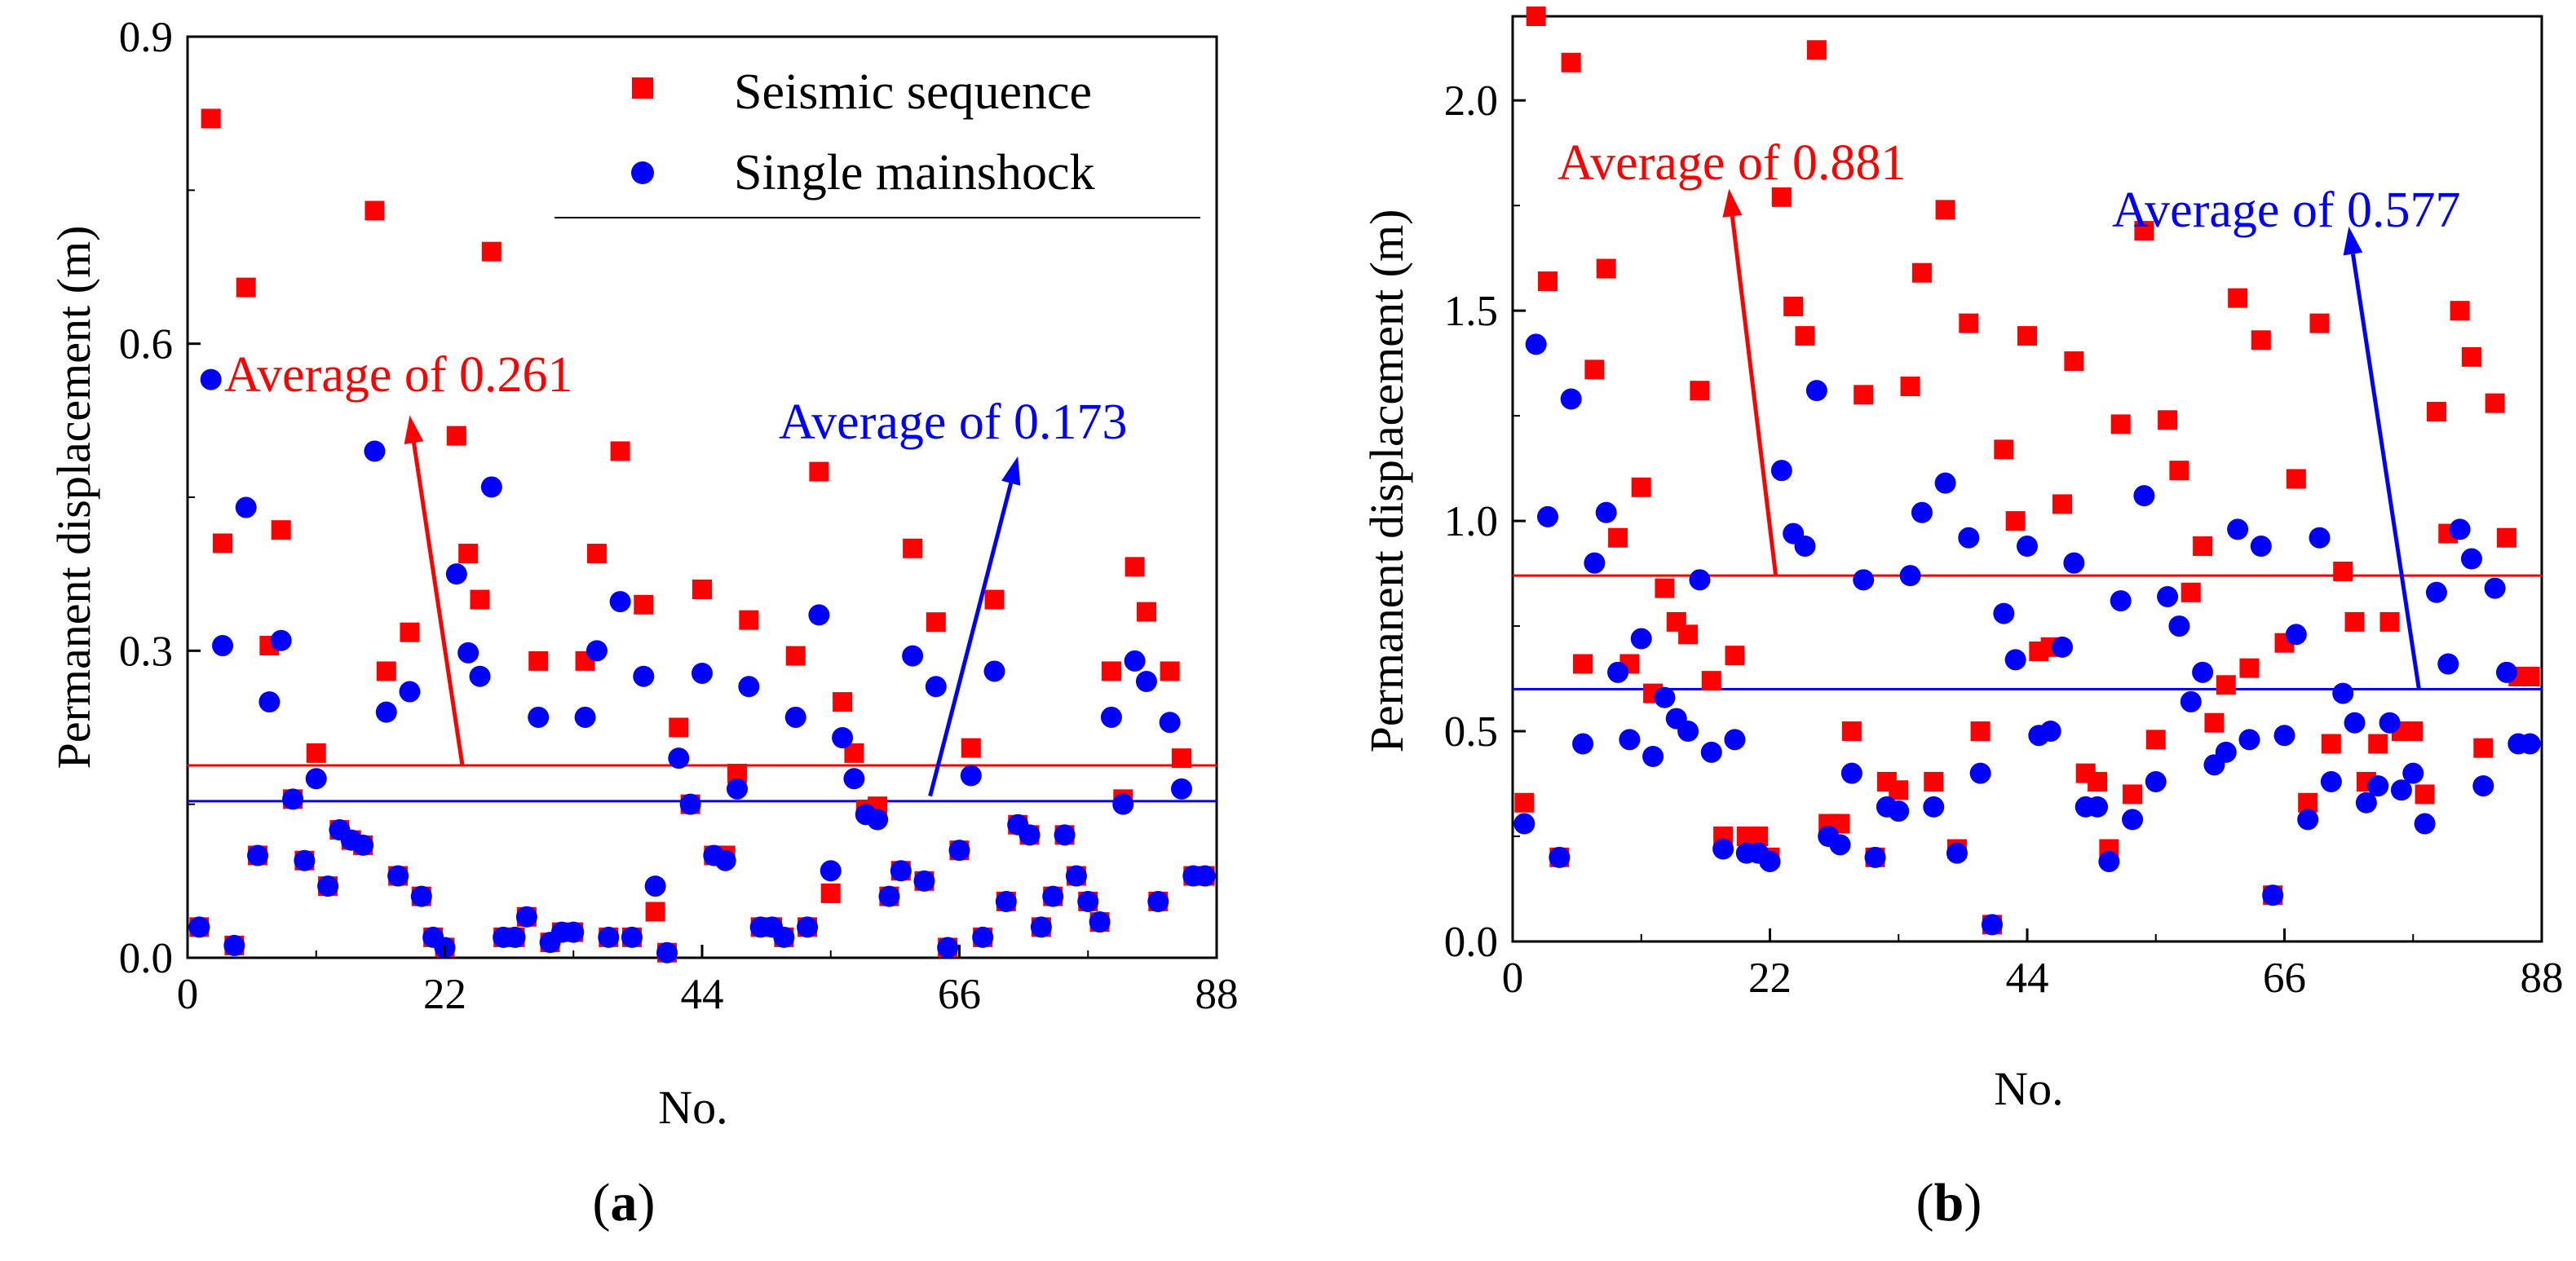  Describe the element at coordinates (1949, 1202) in the screenshot. I see `panel-caption-b: (b)` at that location.